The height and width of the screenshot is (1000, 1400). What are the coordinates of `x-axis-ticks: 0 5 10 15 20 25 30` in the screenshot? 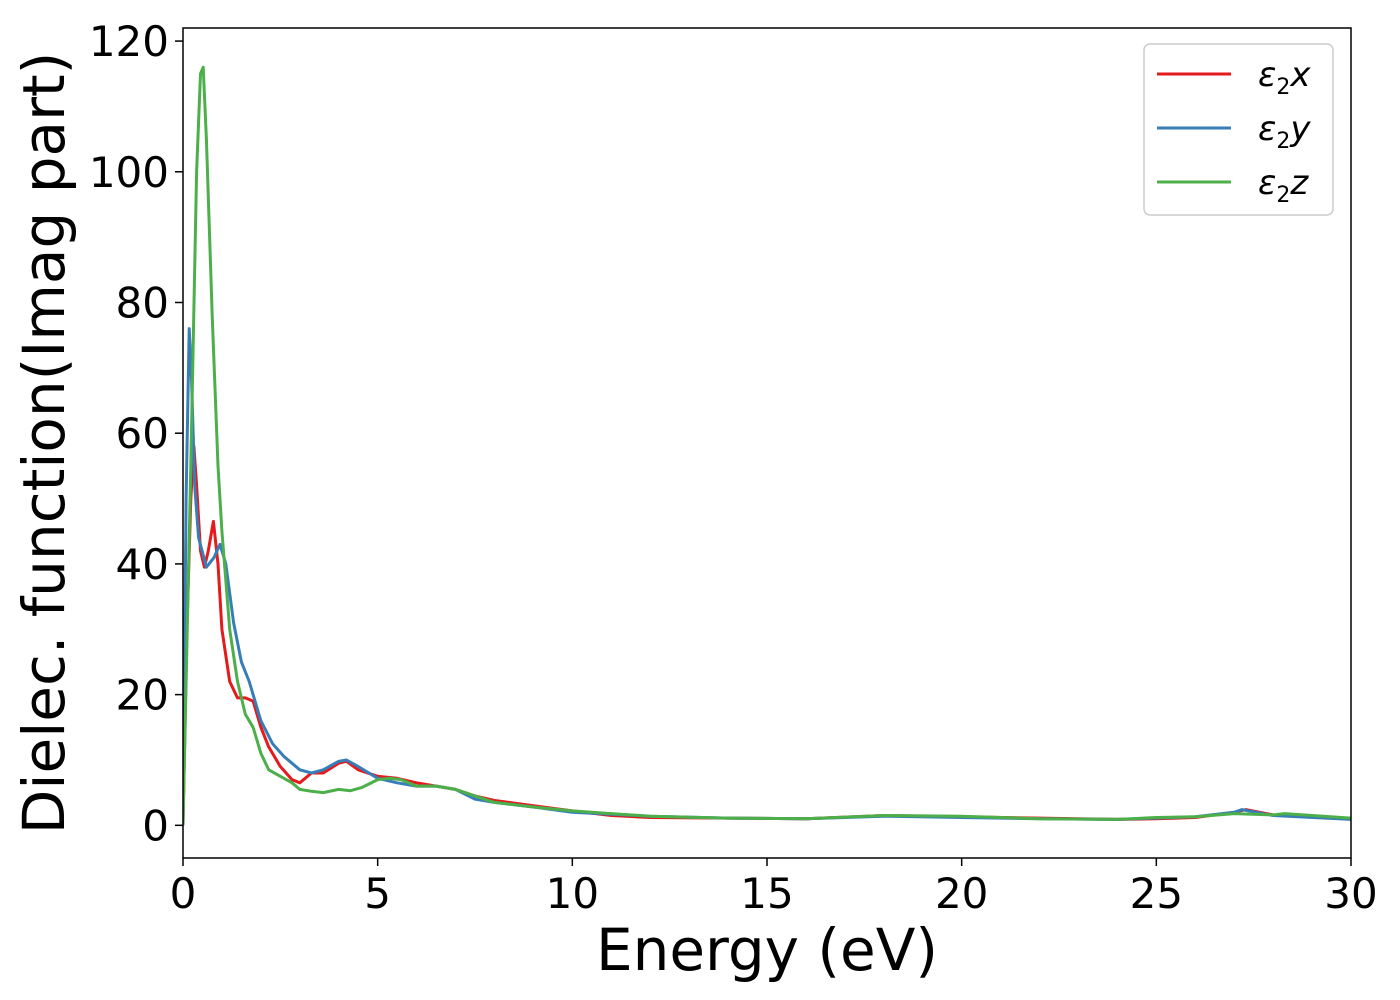 It's located at (774, 888).